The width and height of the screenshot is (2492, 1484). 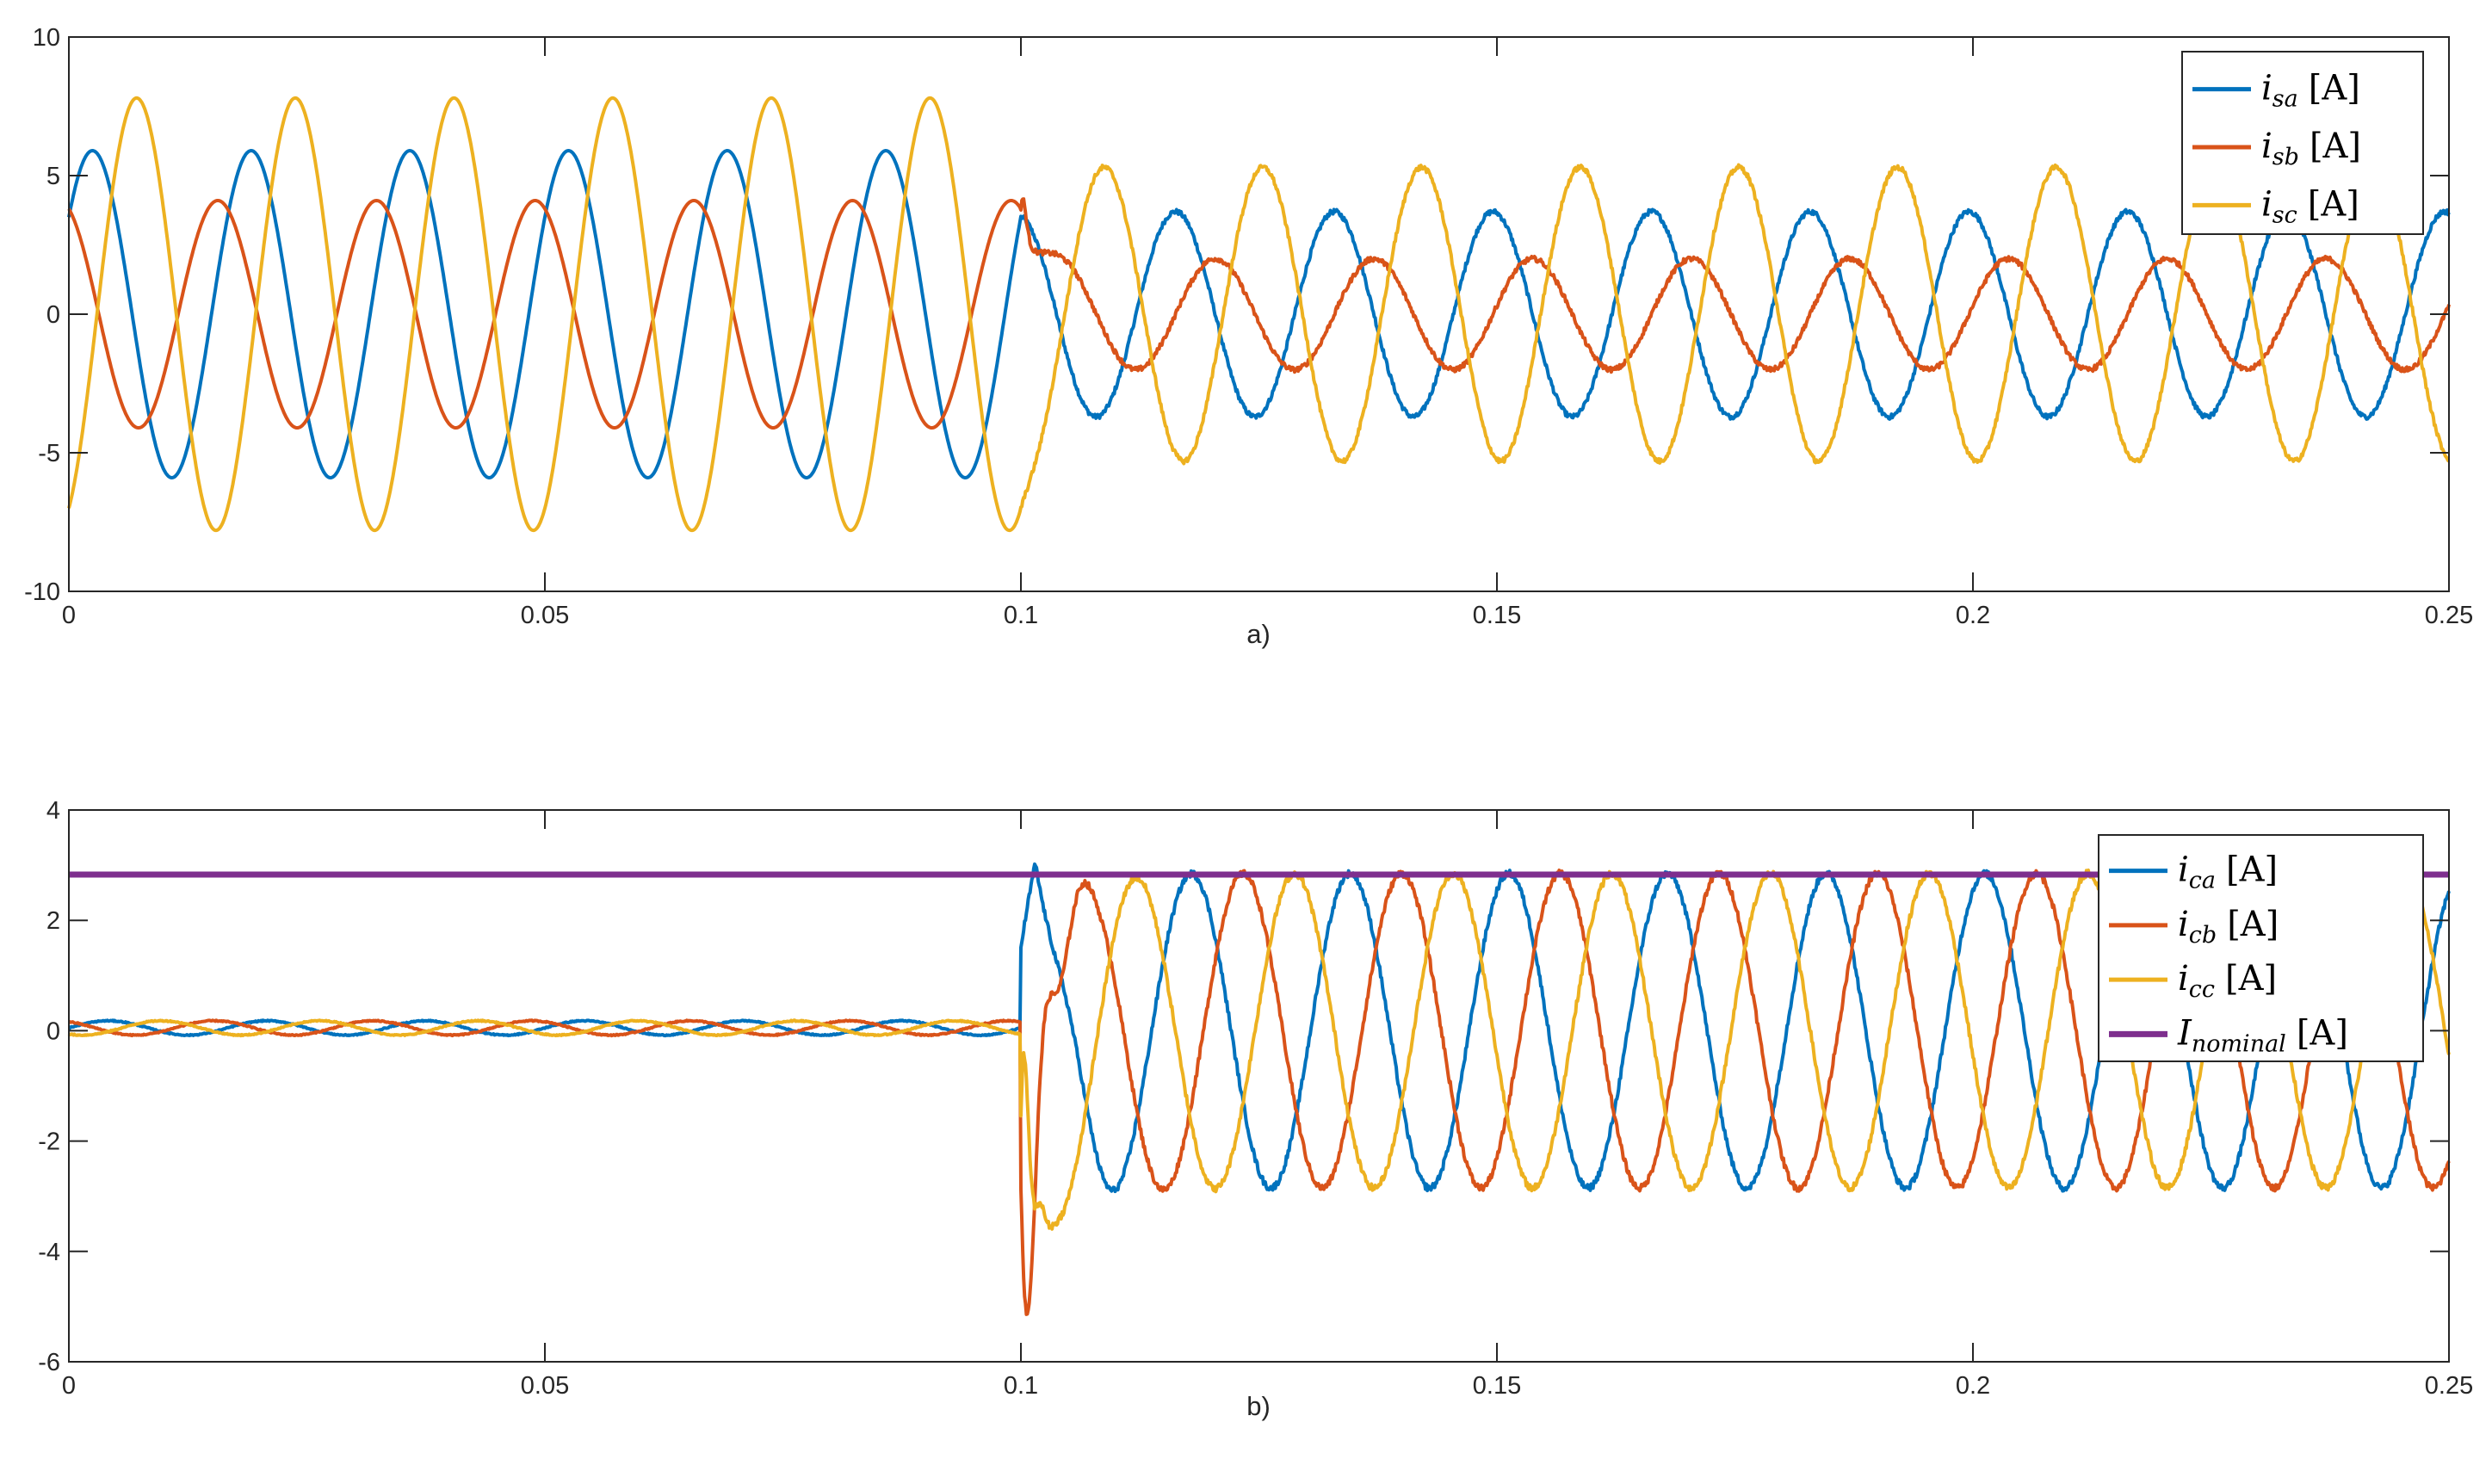 What do you see at coordinates (46, 38) in the screenshot?
I see `y-tick-label: 10` at bounding box center [46, 38].